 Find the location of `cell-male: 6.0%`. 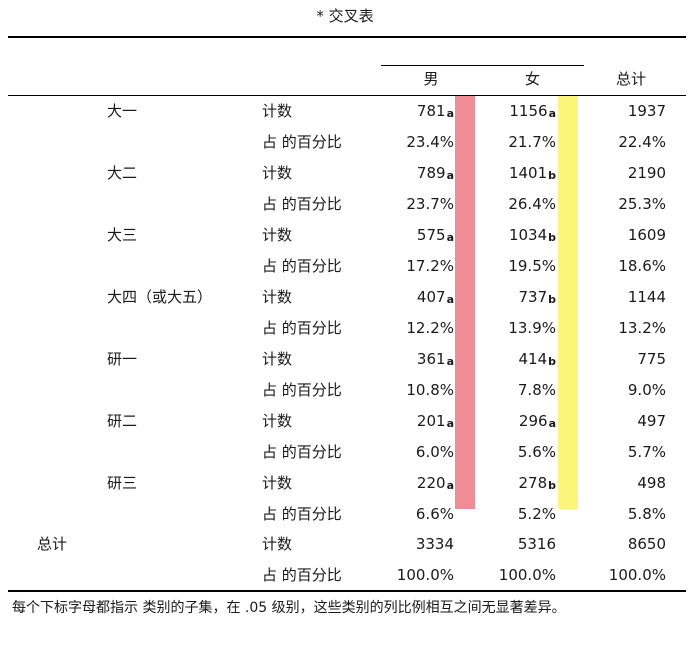

cell-male: 6.0% is located at coordinates (435, 452).